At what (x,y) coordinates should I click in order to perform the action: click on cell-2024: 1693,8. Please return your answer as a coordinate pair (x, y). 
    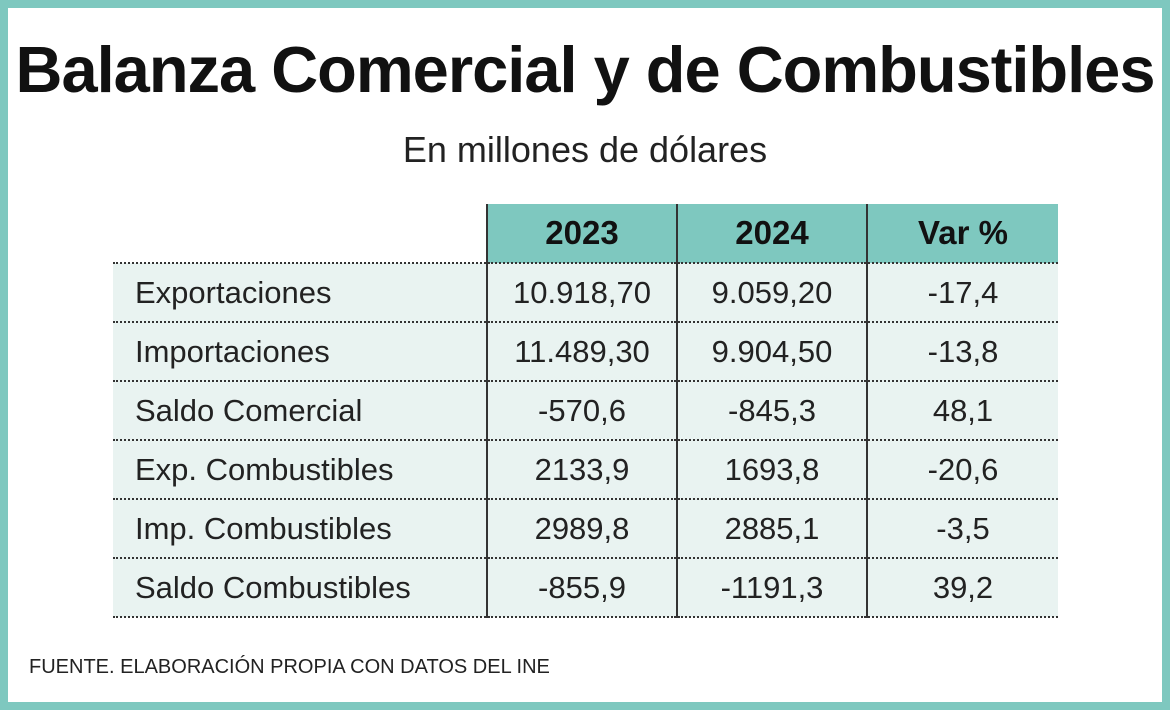
    Looking at the image, I should click on (771, 469).